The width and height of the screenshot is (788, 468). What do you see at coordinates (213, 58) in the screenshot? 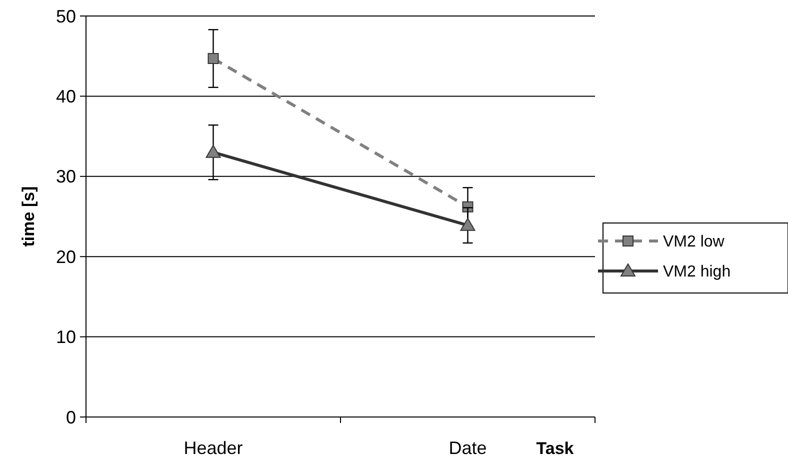
I see `point` at bounding box center [213, 58].